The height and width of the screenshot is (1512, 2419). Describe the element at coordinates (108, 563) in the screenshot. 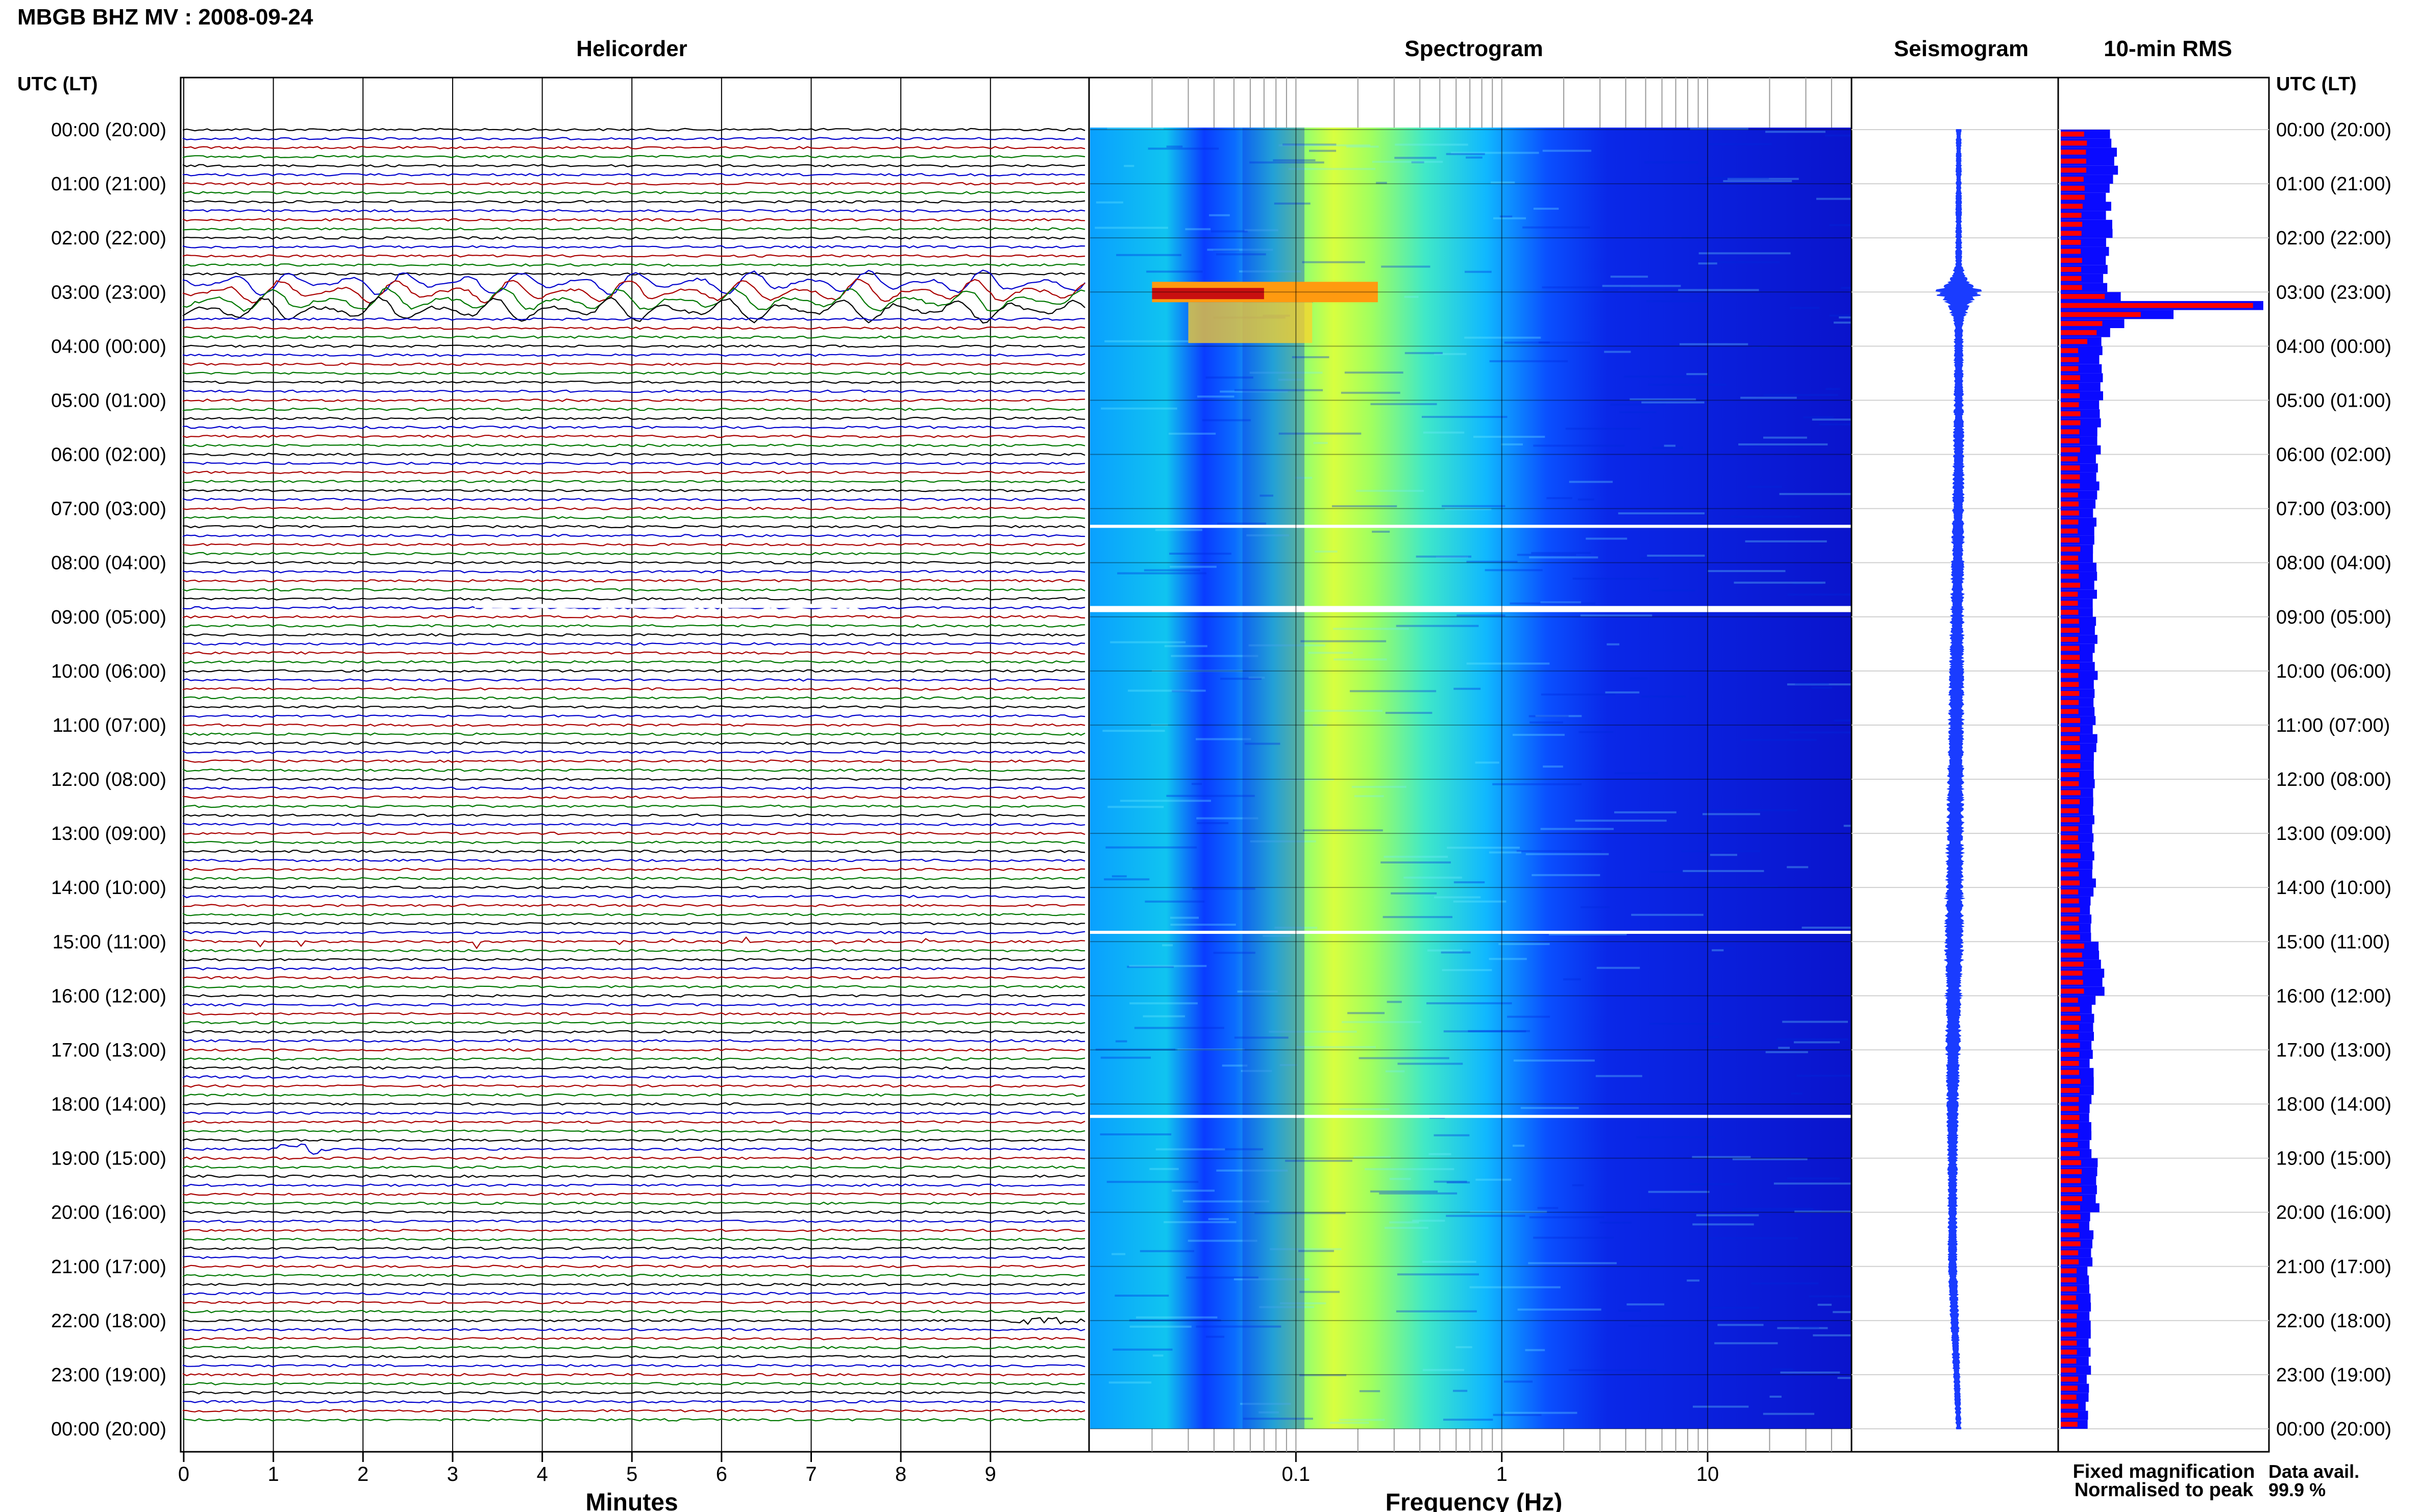

I see `time-tick-left: 08:00 (04:00)` at that location.